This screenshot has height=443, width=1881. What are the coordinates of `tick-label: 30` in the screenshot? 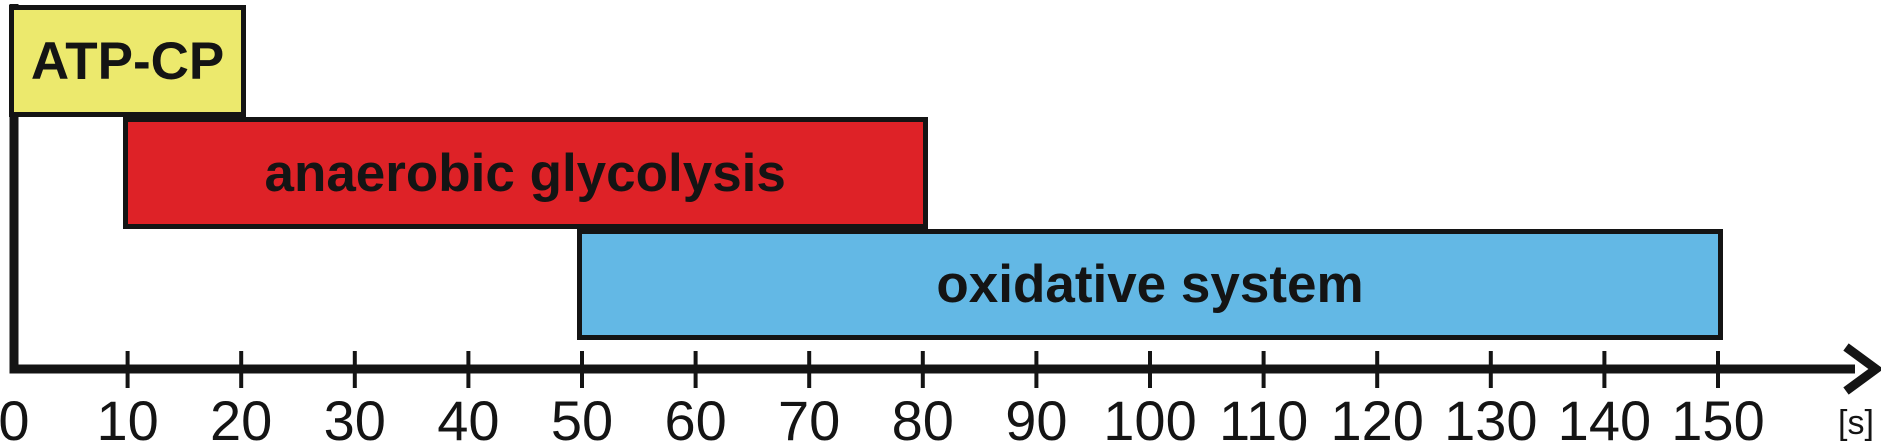 It's located at (354, 416).